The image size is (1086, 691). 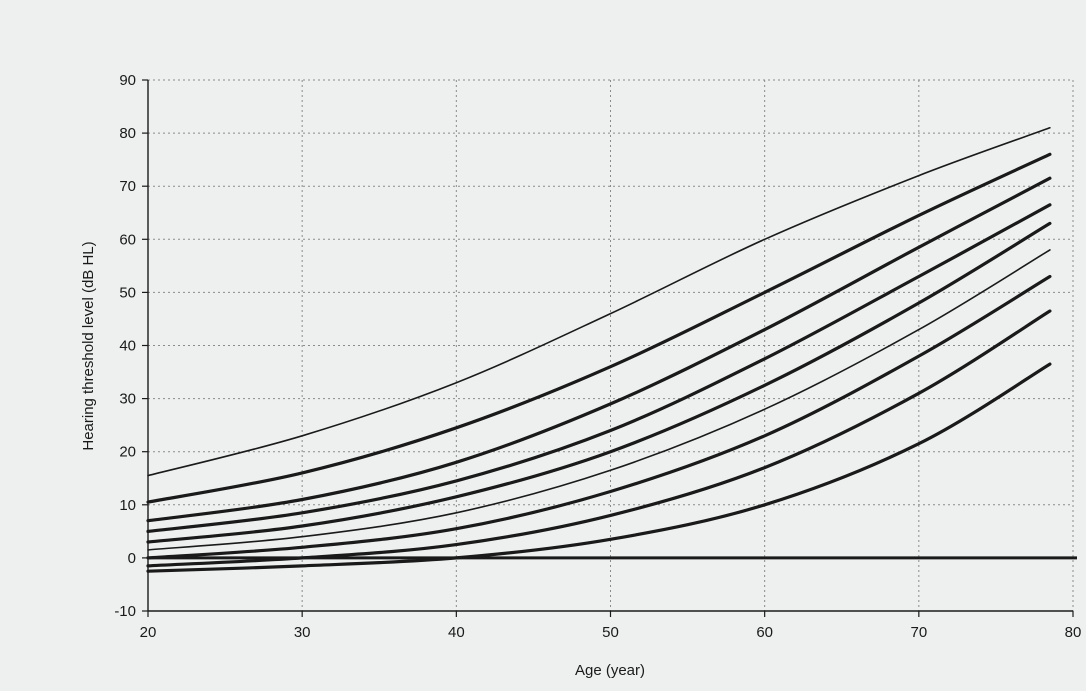 What do you see at coordinates (127, 346) in the screenshot?
I see `y-tick-label: 40` at bounding box center [127, 346].